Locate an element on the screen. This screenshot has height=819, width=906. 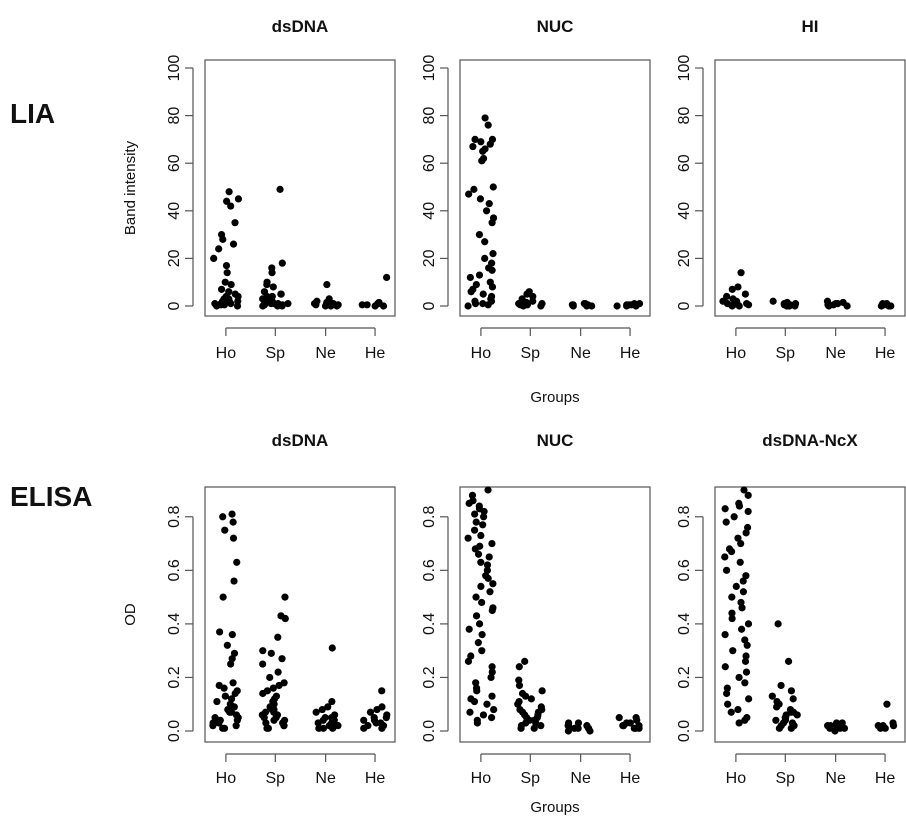
y-tick-label: 0.2 is located at coordinates (429, 677).